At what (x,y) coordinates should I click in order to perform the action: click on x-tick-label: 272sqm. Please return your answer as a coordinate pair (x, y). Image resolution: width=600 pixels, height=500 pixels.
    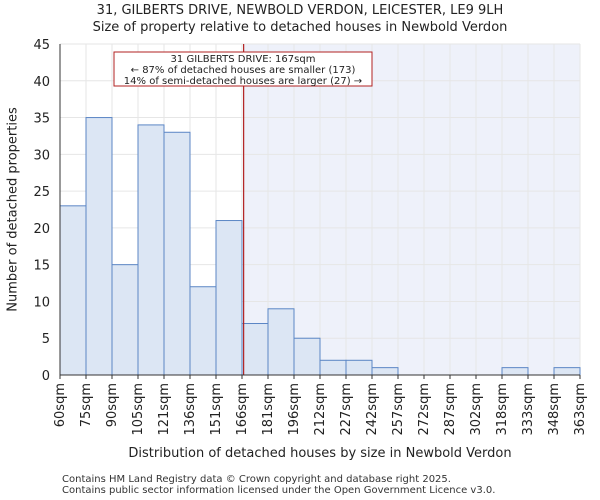
    Looking at the image, I should click on (424, 409).